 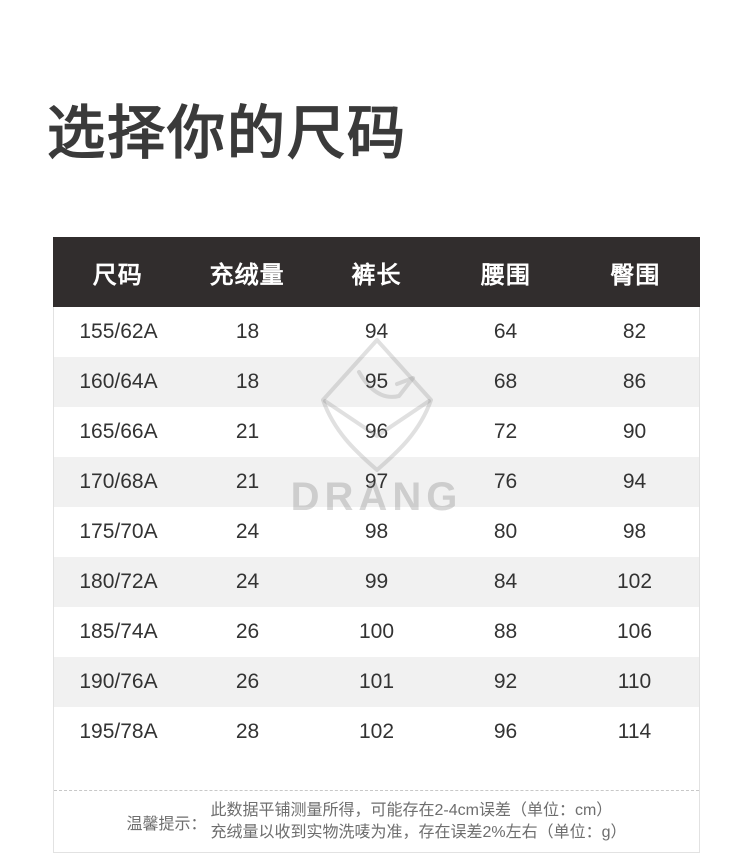 I want to click on table-row: 170/68A 21 97 76 94, so click(x=376, y=482).